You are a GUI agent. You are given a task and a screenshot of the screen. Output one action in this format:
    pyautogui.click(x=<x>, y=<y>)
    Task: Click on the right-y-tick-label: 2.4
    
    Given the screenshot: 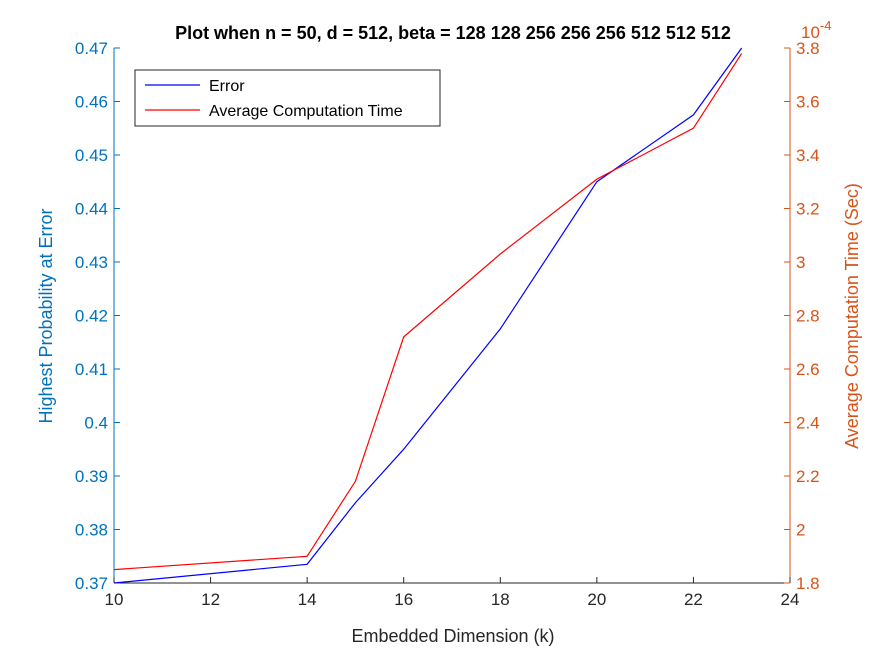 What is the action you would take?
    pyautogui.click(x=808, y=423)
    